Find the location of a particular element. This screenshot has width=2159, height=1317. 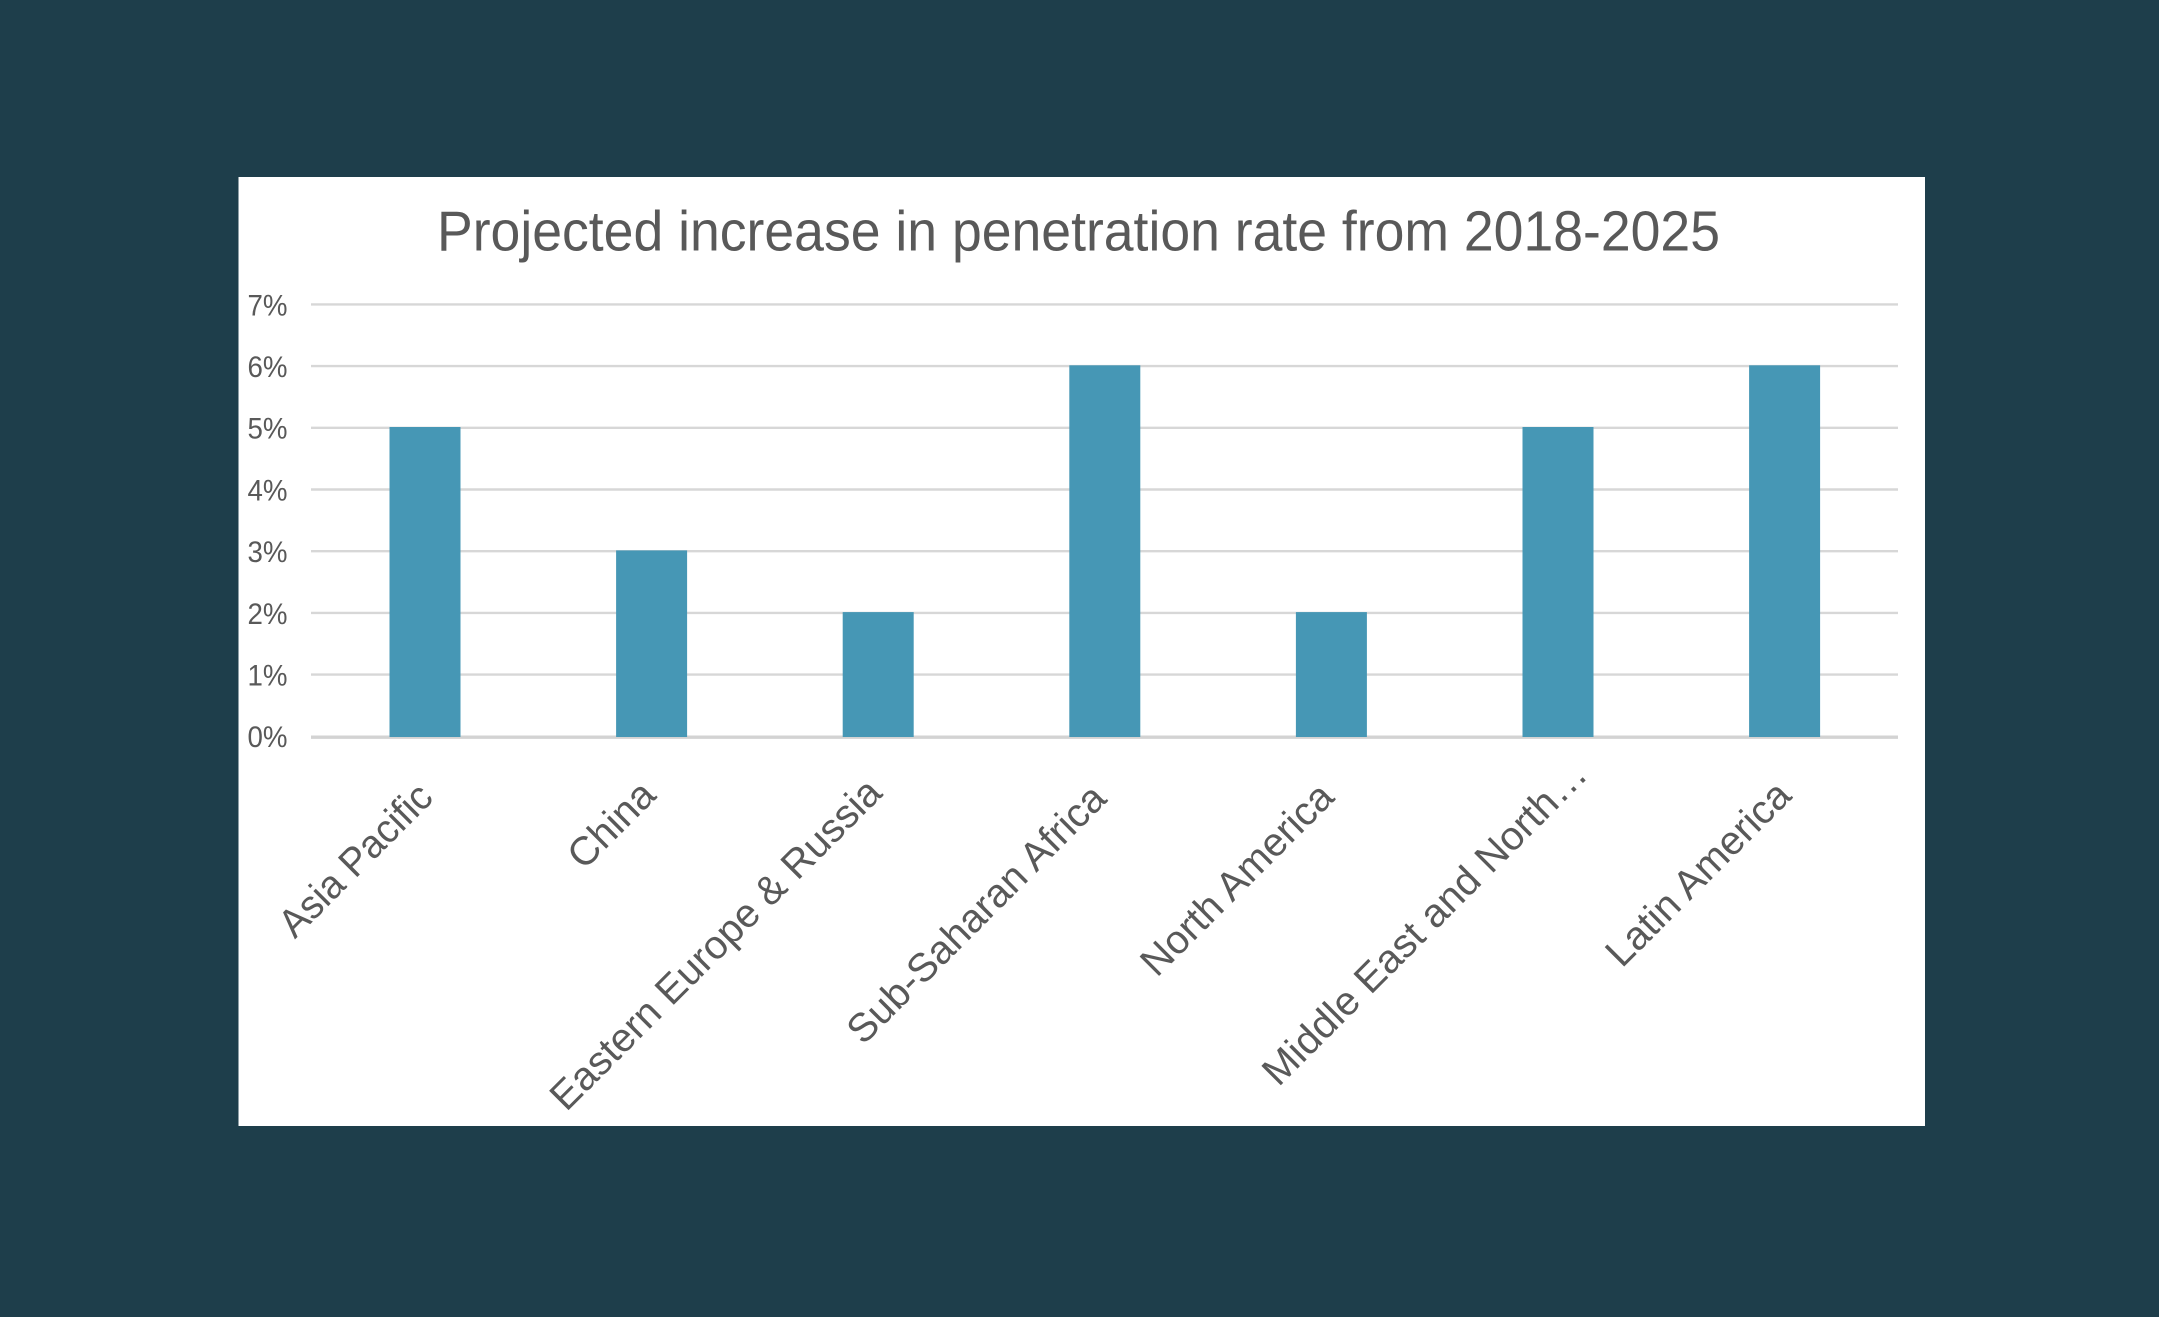

svg-text: 0% is located at coordinates (268, 737).